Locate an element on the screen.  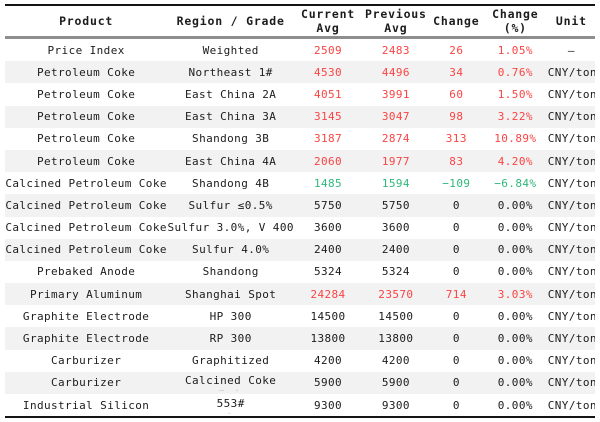
current-cell: 3187 is located at coordinates (328, 139).